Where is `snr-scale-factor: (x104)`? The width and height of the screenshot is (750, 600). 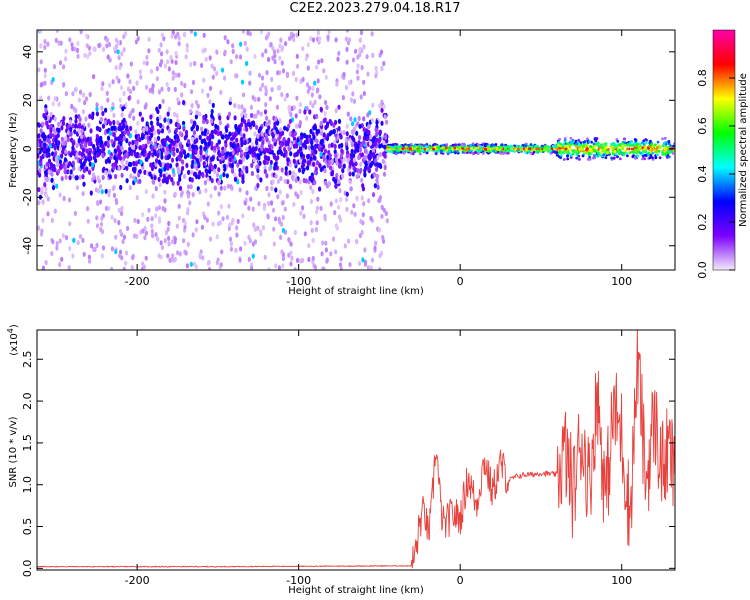 snr-scale-factor: (x104) is located at coordinates (13, 340).